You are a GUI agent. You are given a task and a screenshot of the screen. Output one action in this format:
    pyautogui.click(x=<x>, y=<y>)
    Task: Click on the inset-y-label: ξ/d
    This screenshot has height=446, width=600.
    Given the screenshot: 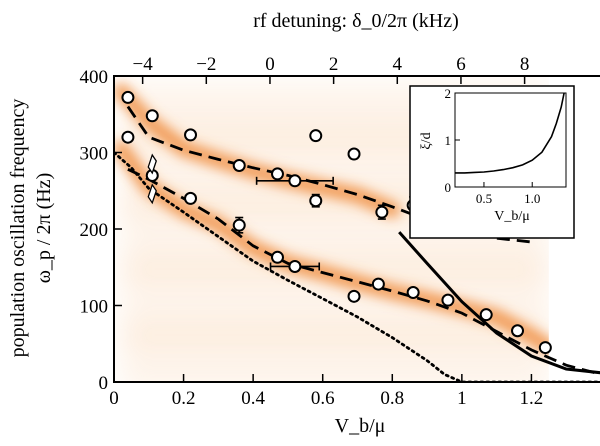 What is the action you would take?
    pyautogui.click(x=426, y=140)
    